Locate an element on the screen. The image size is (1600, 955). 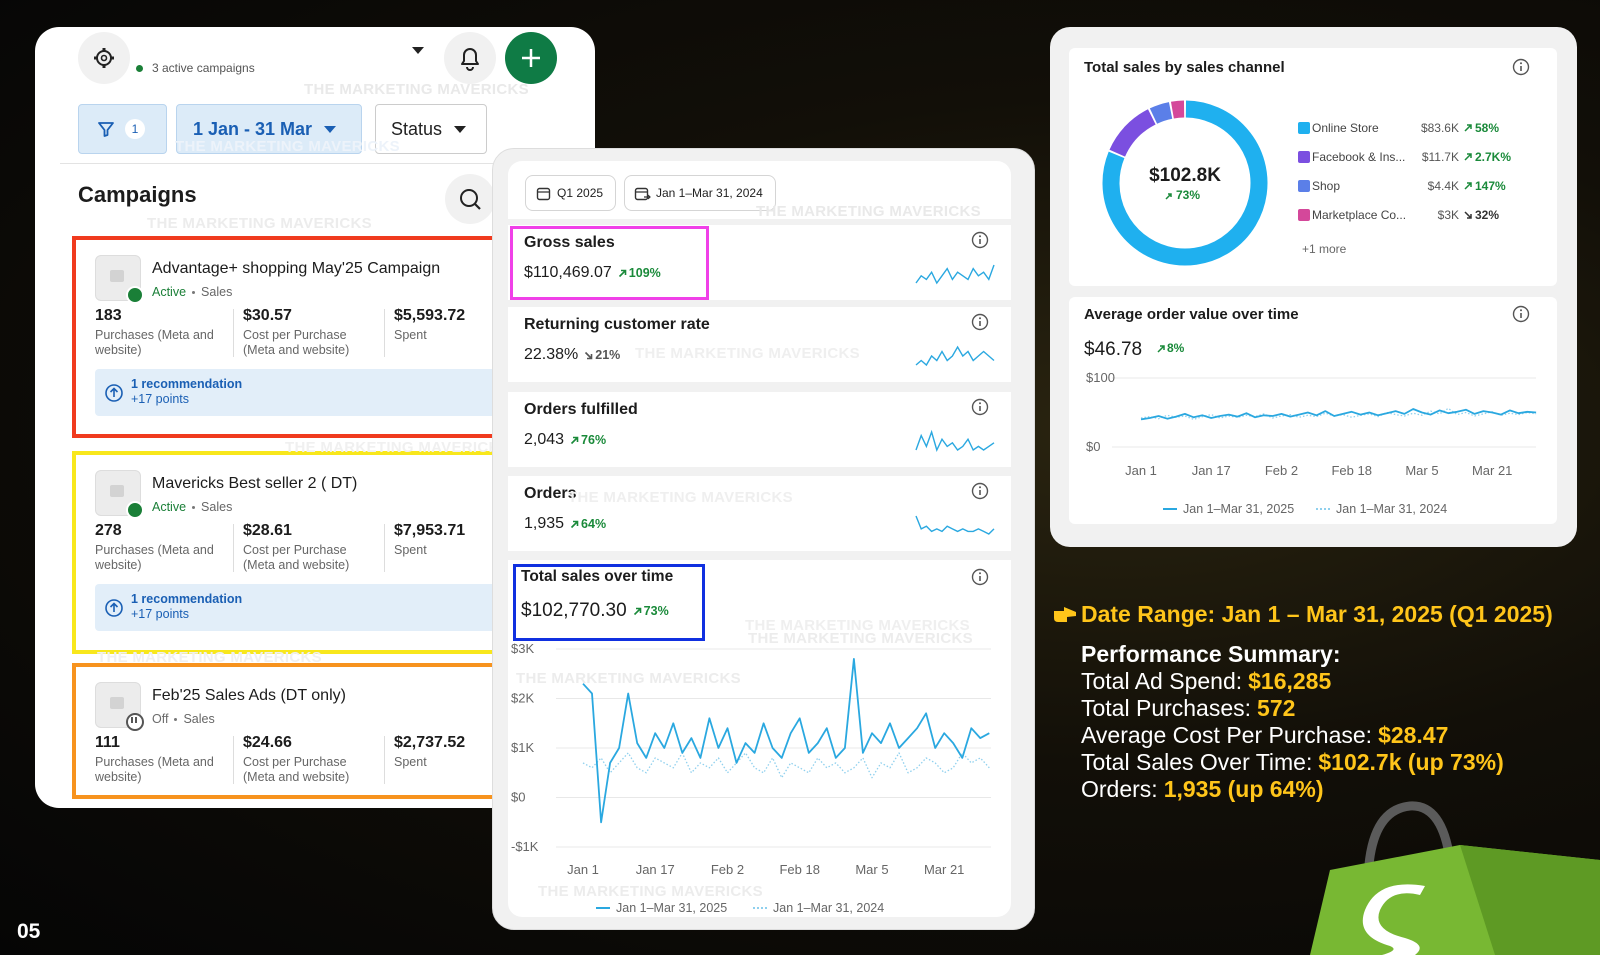
summary-value: $16,285 is located at coordinates (1290, 681).